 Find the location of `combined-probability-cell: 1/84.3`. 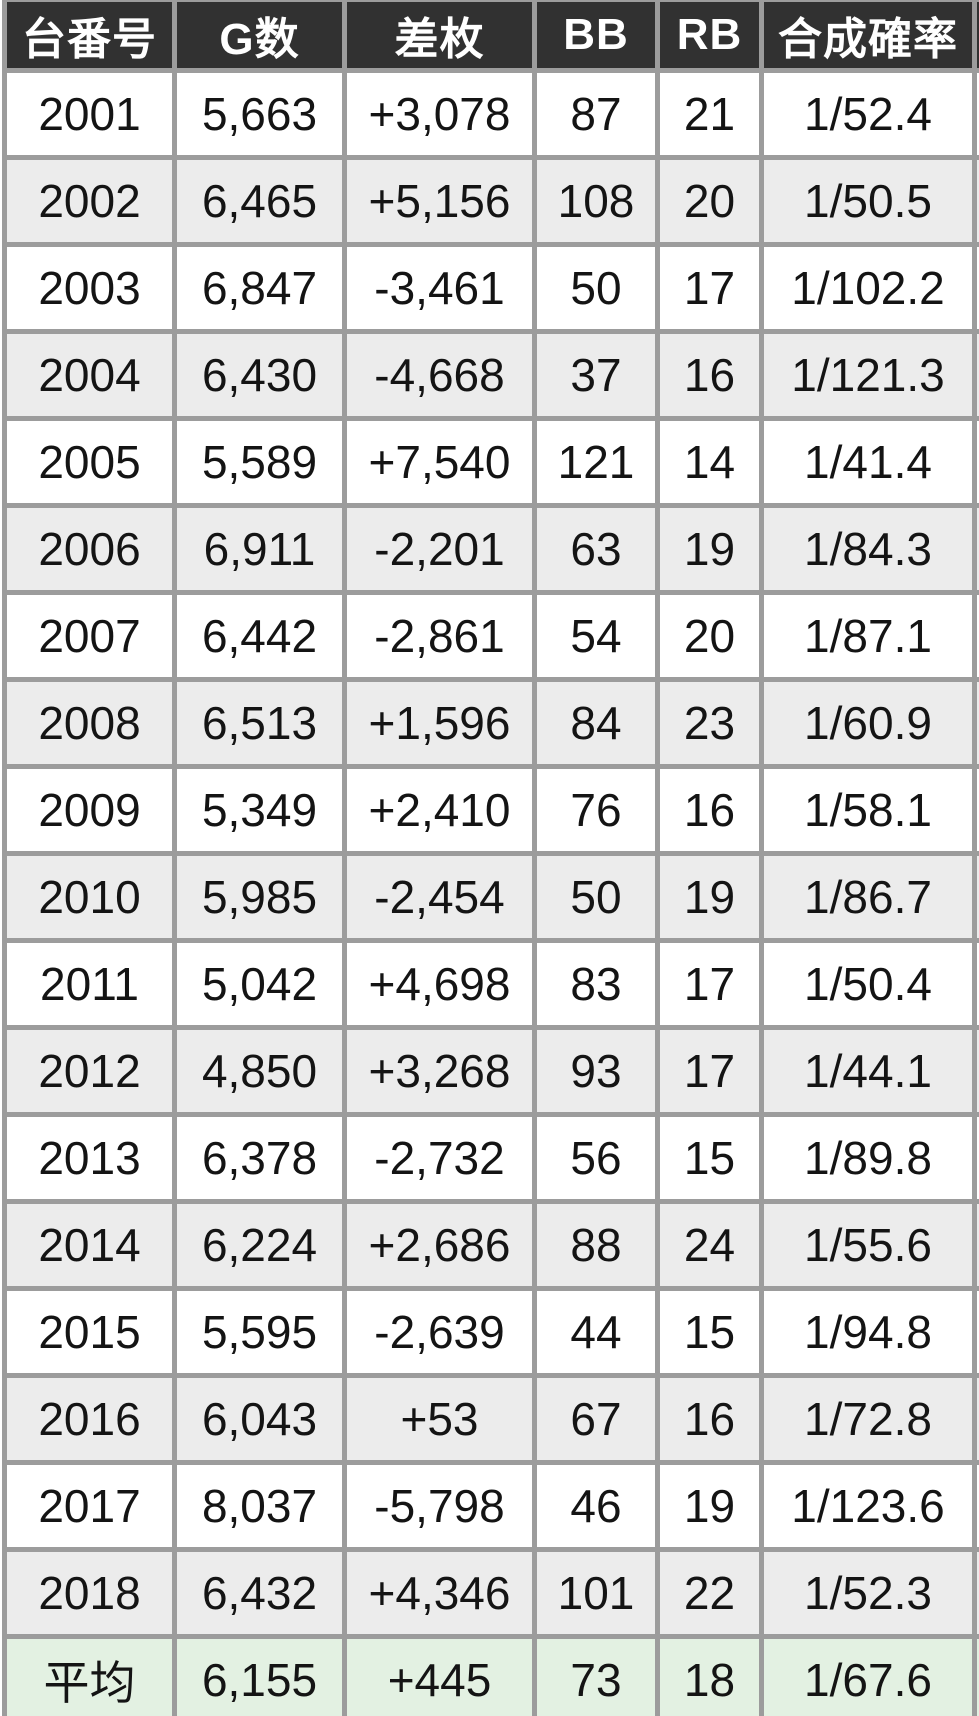

combined-probability-cell: 1/84.3 is located at coordinates (868, 549).